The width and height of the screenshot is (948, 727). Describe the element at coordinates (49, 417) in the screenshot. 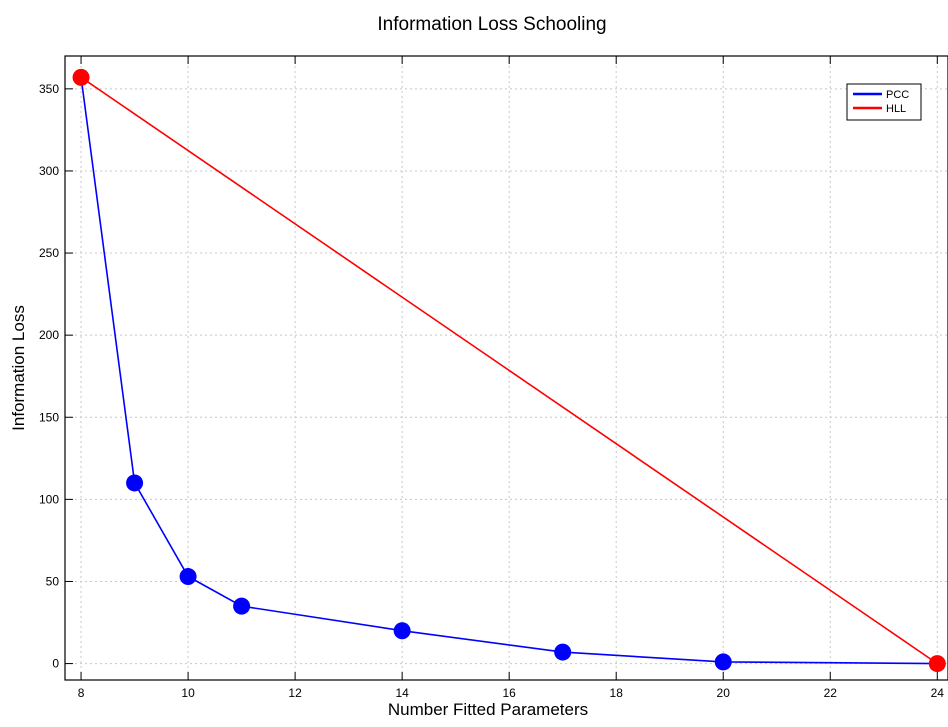

I see `y-tick-label: 150` at that location.